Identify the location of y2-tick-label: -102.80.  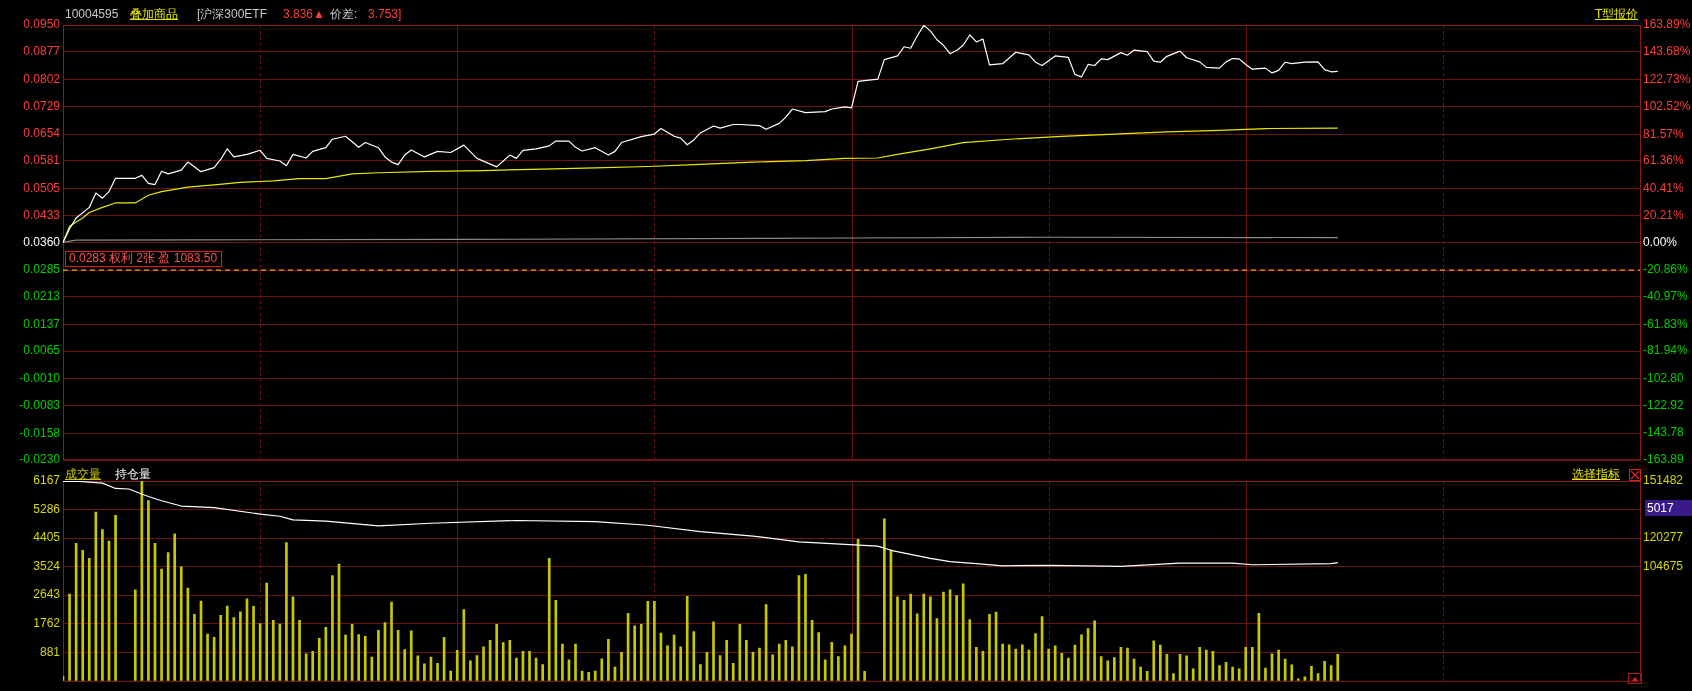
(1664, 378).